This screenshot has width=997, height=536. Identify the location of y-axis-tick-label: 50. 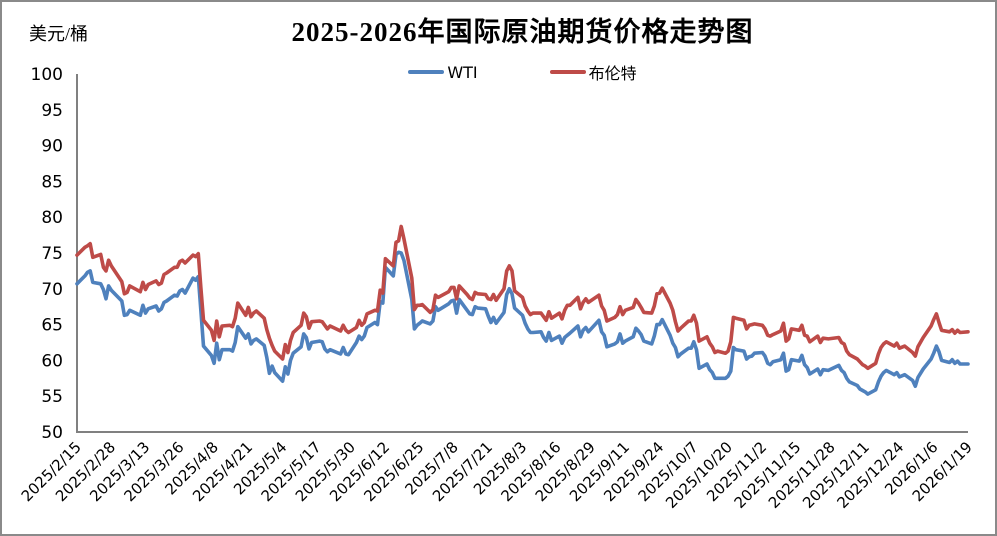
(52, 433).